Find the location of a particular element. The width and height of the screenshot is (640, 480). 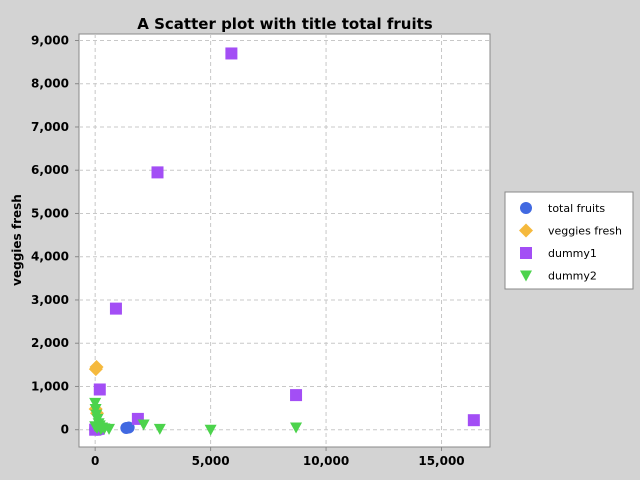

y-tick-label: 2,000 is located at coordinates (50, 343).